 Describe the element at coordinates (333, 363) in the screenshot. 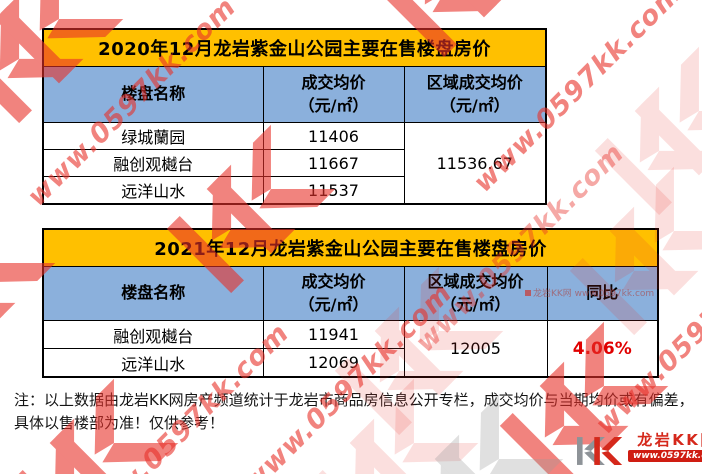

I see `estate-price: 12069` at that location.